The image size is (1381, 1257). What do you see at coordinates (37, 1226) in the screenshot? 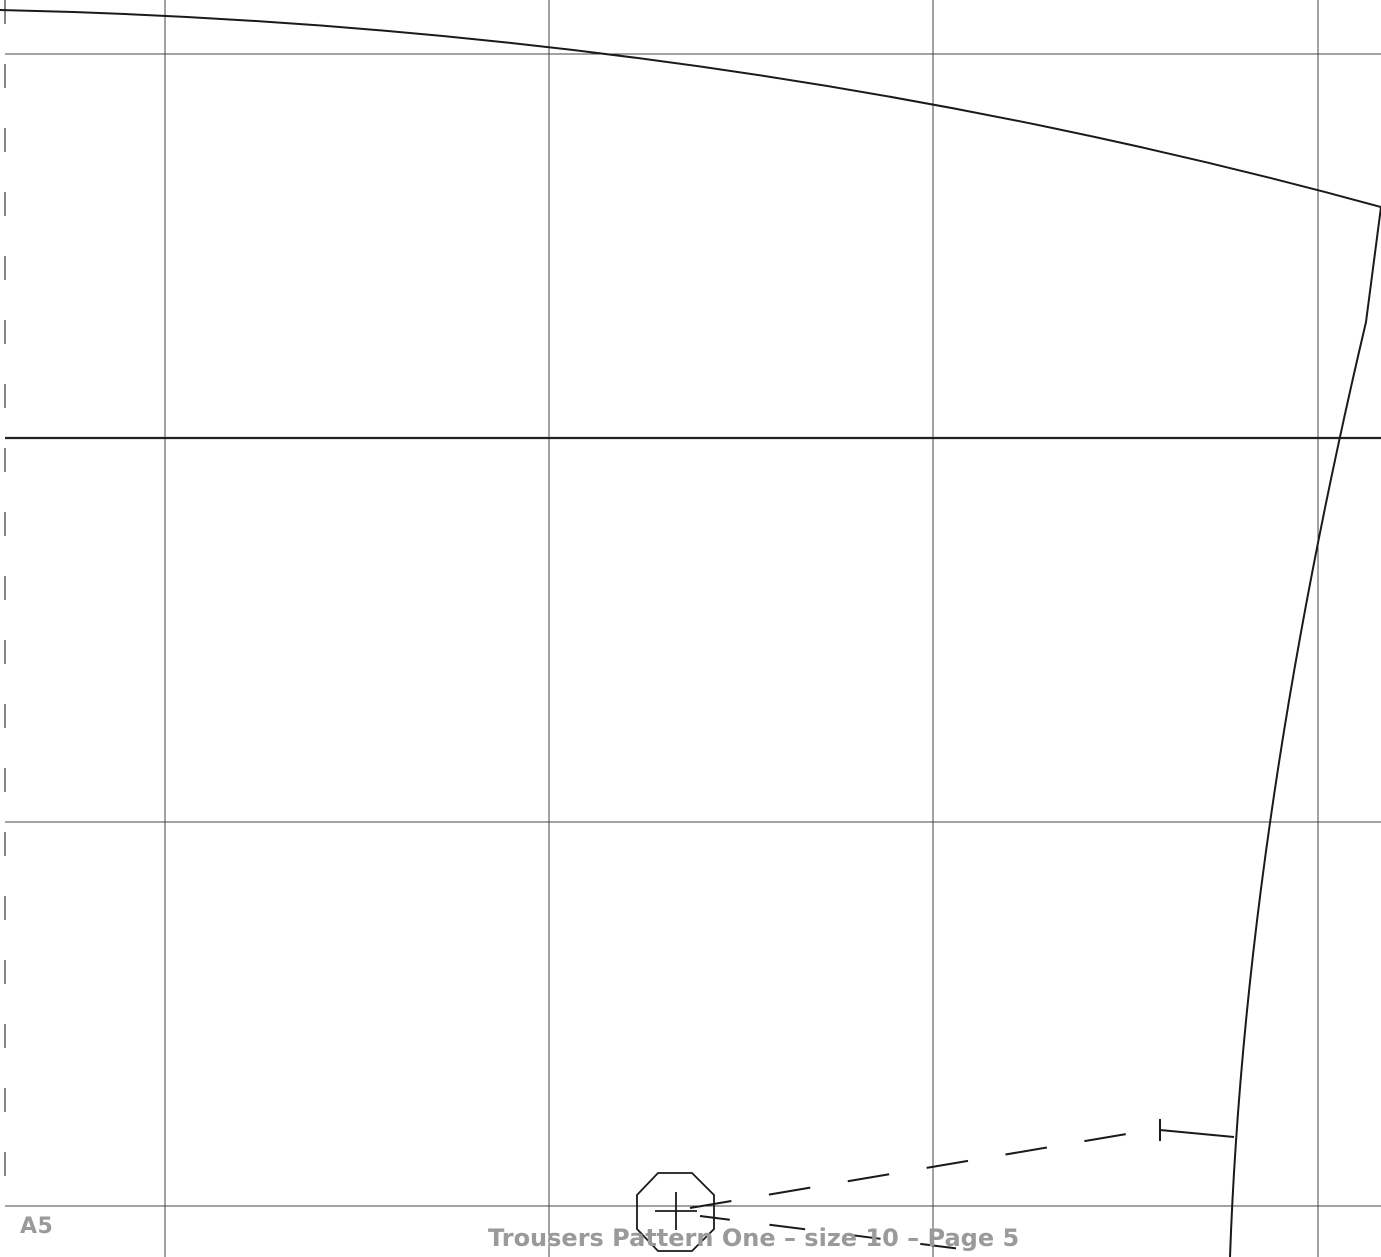
I see `page-grid-label: A5` at bounding box center [37, 1226].